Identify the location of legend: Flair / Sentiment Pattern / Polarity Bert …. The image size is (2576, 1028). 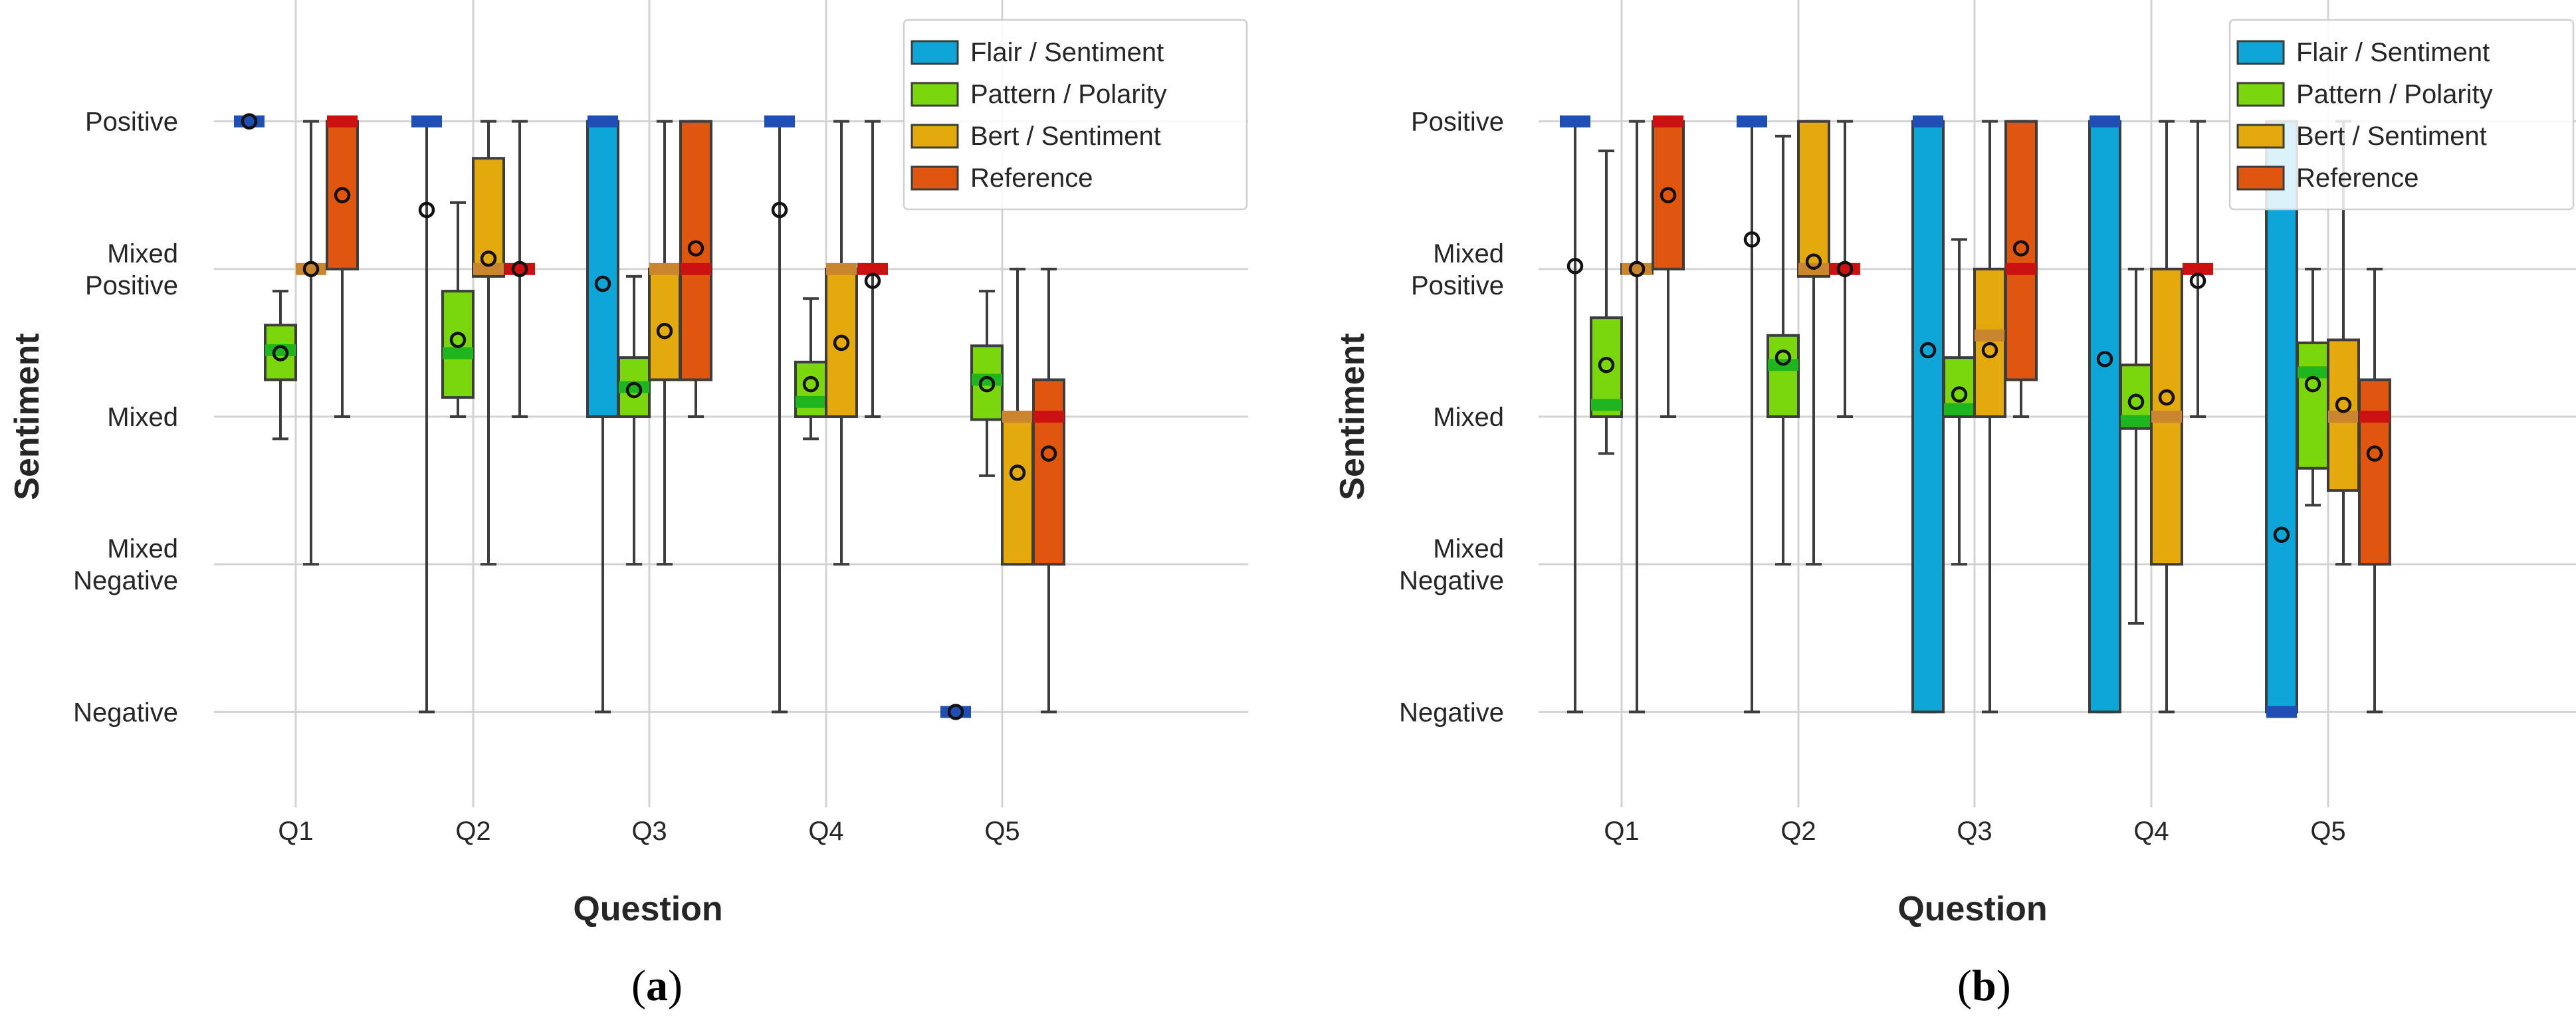
(1075, 115).